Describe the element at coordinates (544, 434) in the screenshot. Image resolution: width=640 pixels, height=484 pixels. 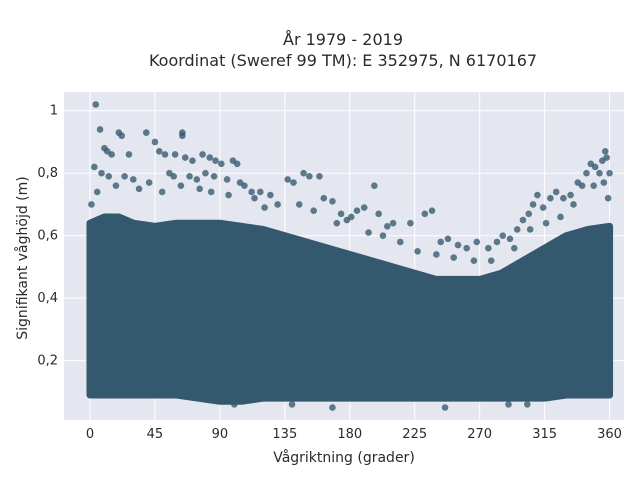
I see `x-tick-label: 315` at that location.